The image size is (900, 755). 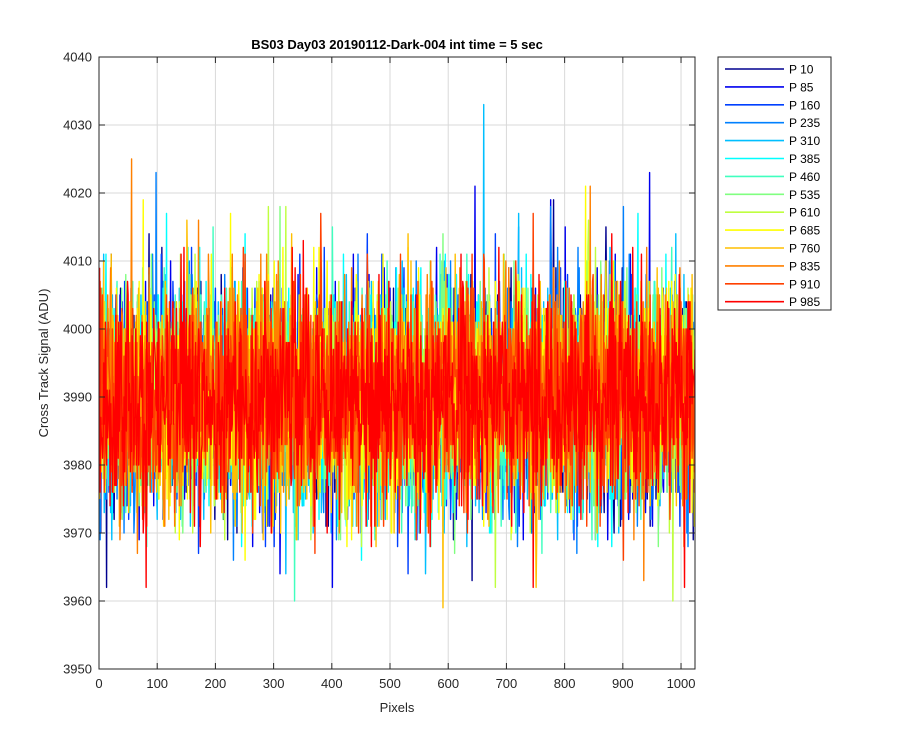 I want to click on legend-label: P 385, so click(x=804, y=159).